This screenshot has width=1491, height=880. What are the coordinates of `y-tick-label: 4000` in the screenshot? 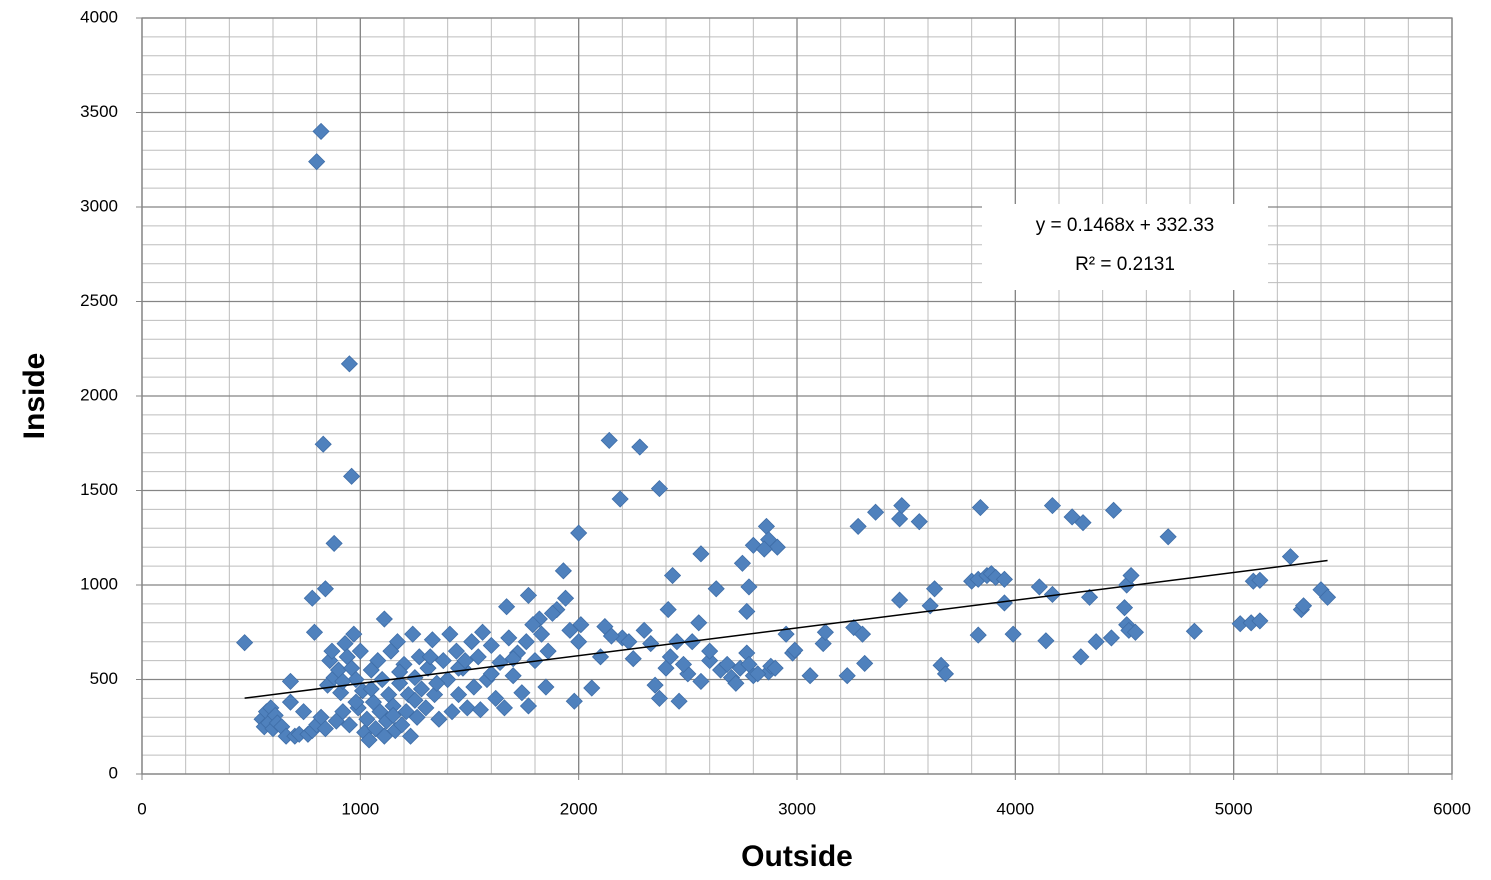 It's located at (99, 16).